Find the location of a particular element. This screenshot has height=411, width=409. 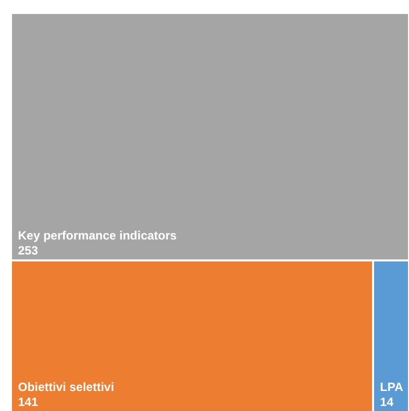

data-label: 141 is located at coordinates (28, 402).